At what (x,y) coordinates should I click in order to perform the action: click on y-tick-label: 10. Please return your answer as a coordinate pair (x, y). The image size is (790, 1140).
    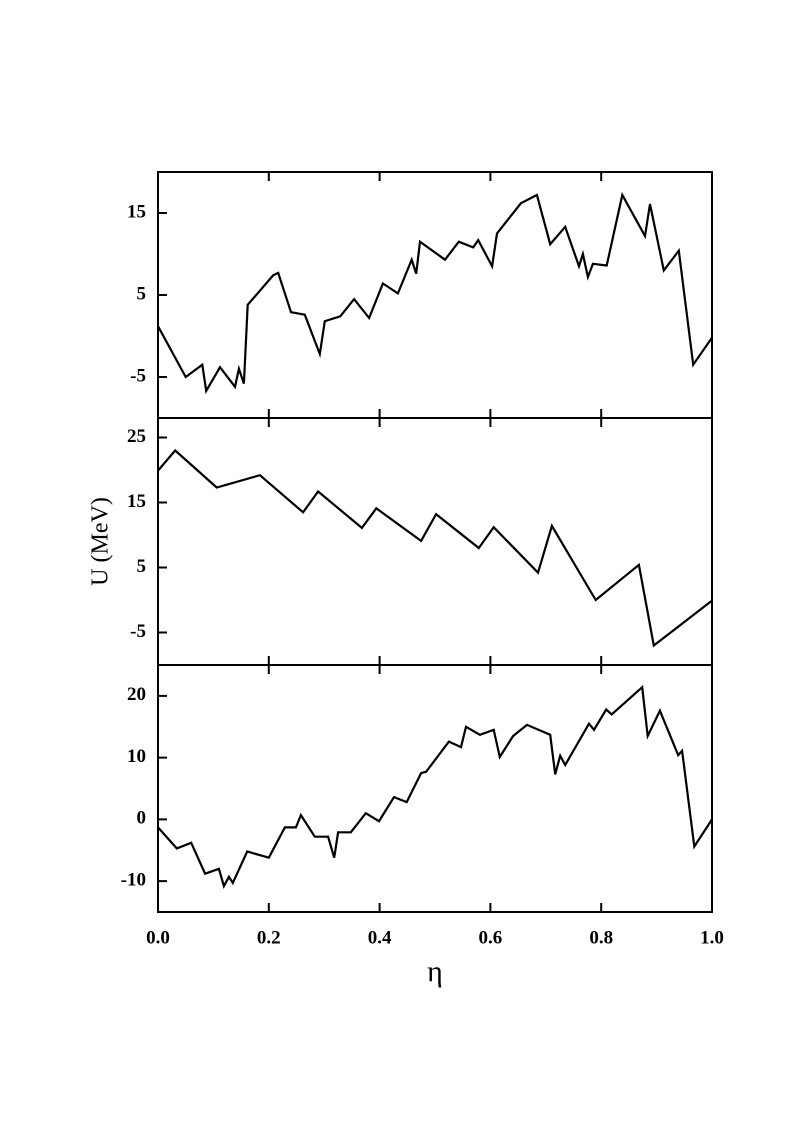
    Looking at the image, I should click on (136, 756).